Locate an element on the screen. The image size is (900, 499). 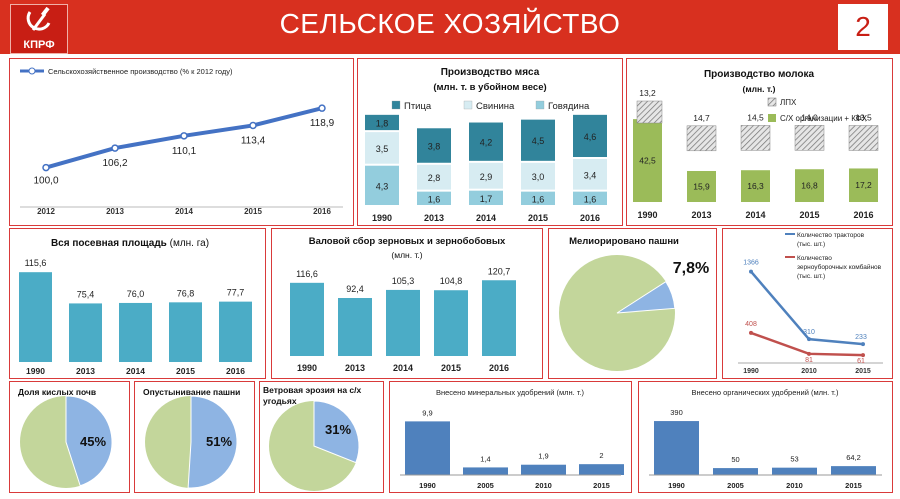
meat-value-label: 3,0 is located at coordinates (538, 177).